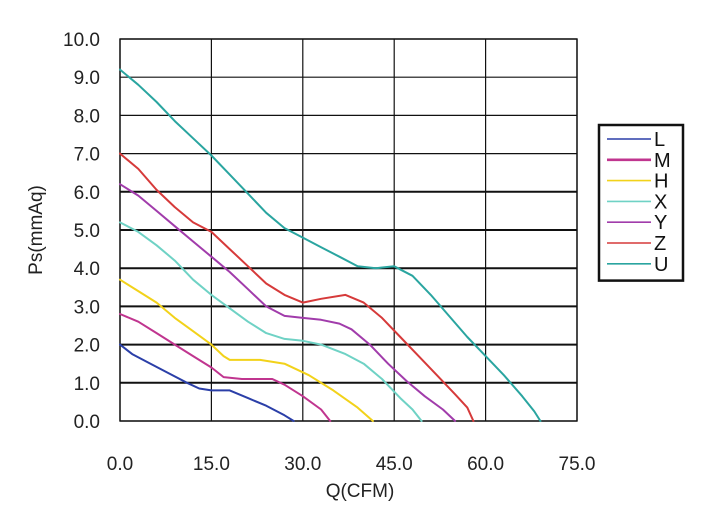 The height and width of the screenshot is (510, 706). Describe the element at coordinates (87, 307) in the screenshot. I see `y-tick-label: 3.0` at that location.